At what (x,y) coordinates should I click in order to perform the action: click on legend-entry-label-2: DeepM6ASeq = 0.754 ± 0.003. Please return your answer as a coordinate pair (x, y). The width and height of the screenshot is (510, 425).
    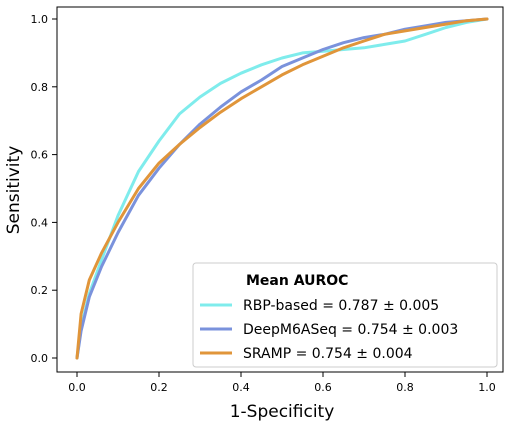
    Looking at the image, I should click on (350, 330).